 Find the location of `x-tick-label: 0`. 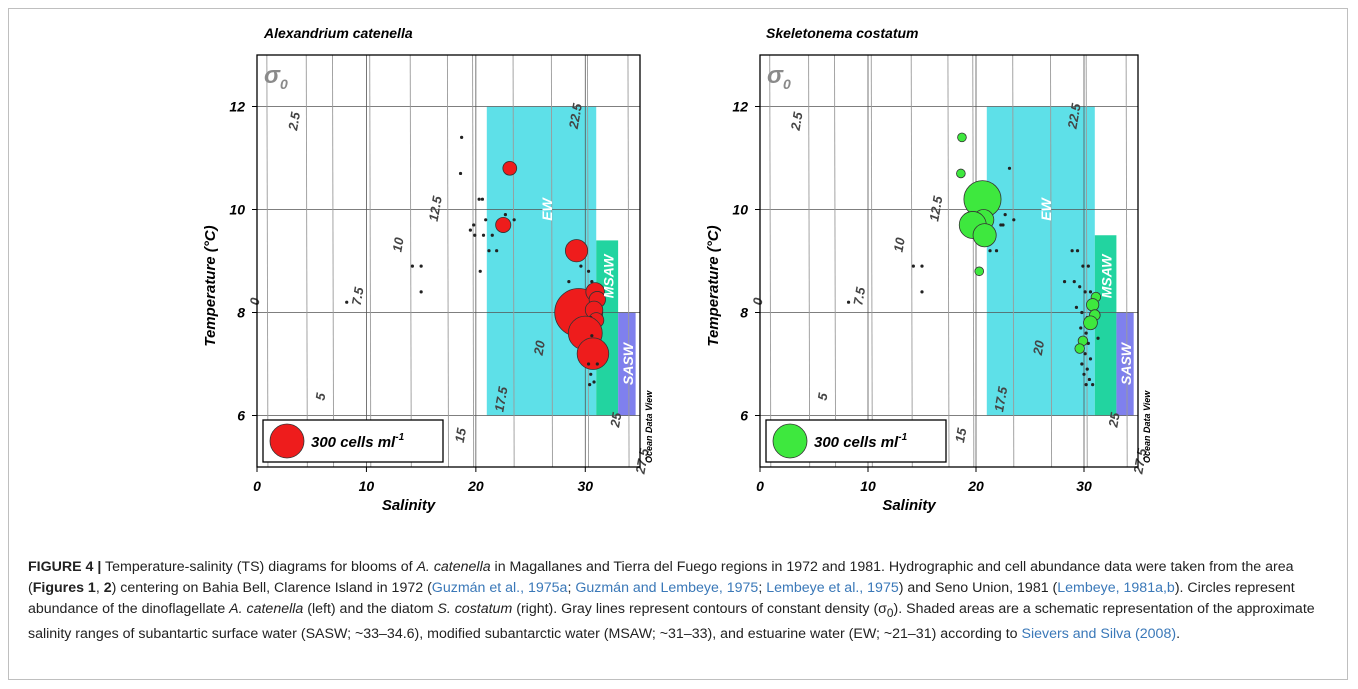

x-tick-label: 0 is located at coordinates (760, 486).